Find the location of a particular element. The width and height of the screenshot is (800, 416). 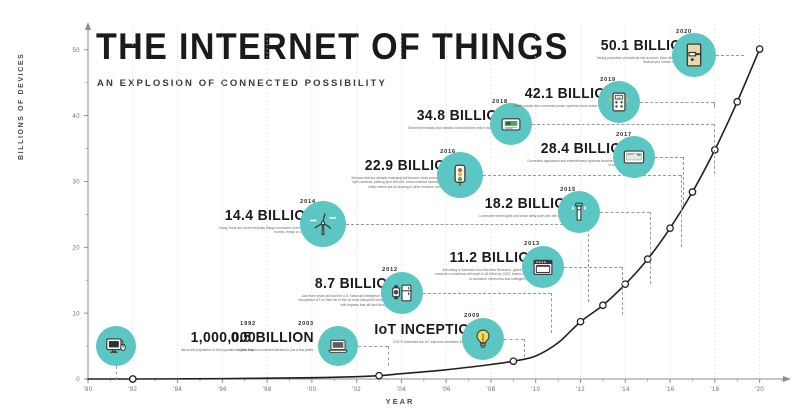

annotation-icon-bubble-2016 is located at coordinates (460, 175).